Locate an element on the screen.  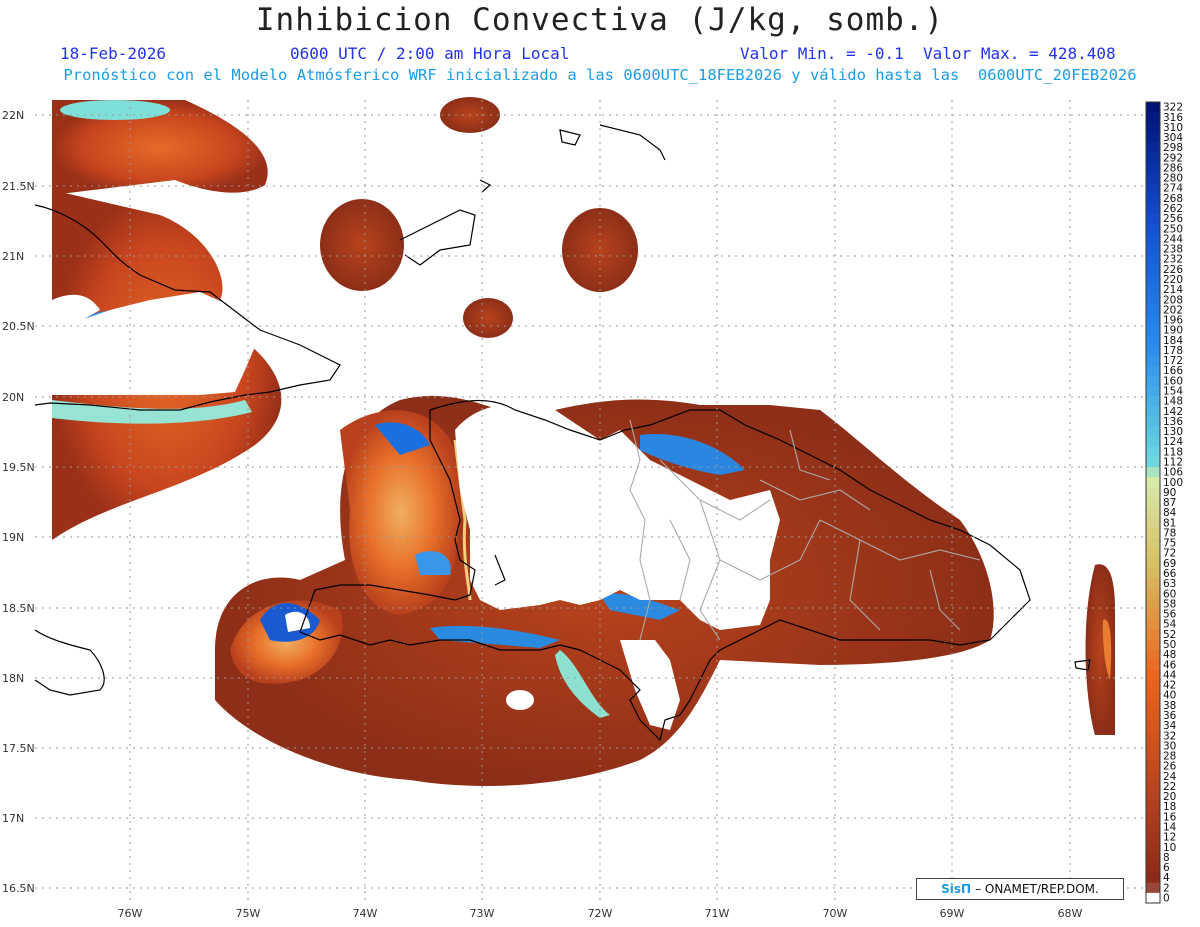
colorbar-label: 8 is located at coordinates (1166, 858).